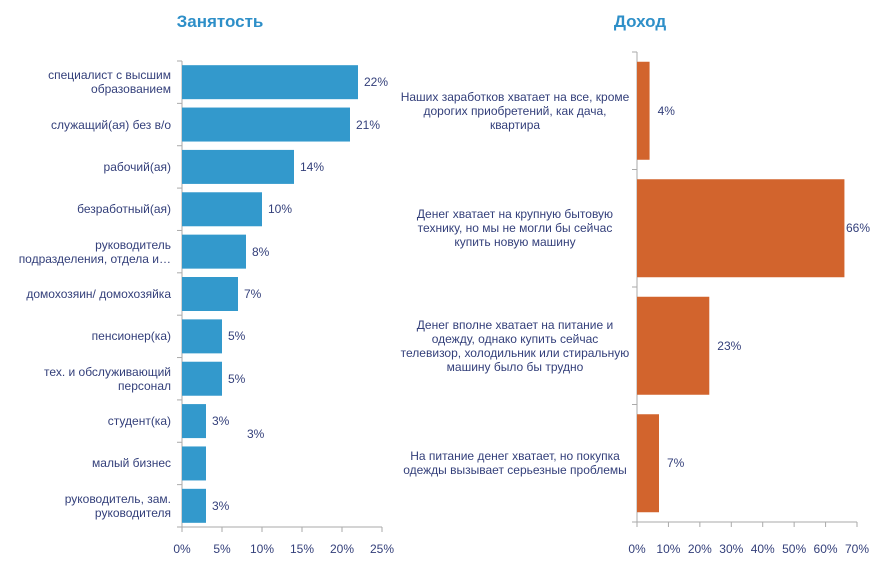  I want to click on employment-chart-title: Занятость, so click(220, 21).